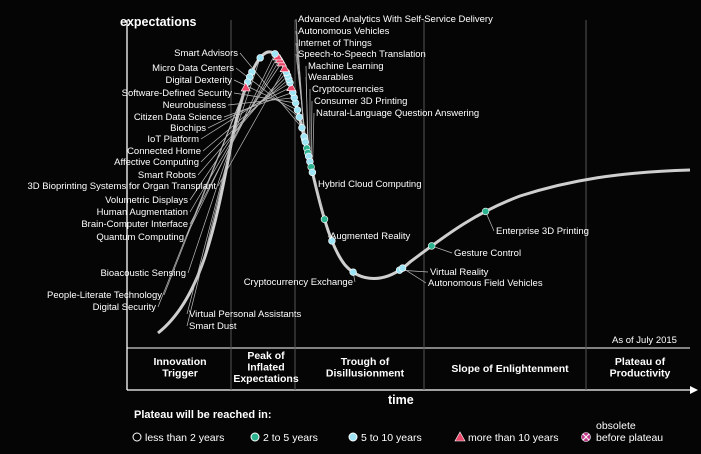 The width and height of the screenshot is (701, 454). I want to click on label-gesture-control: Gesture Control, so click(487, 253).